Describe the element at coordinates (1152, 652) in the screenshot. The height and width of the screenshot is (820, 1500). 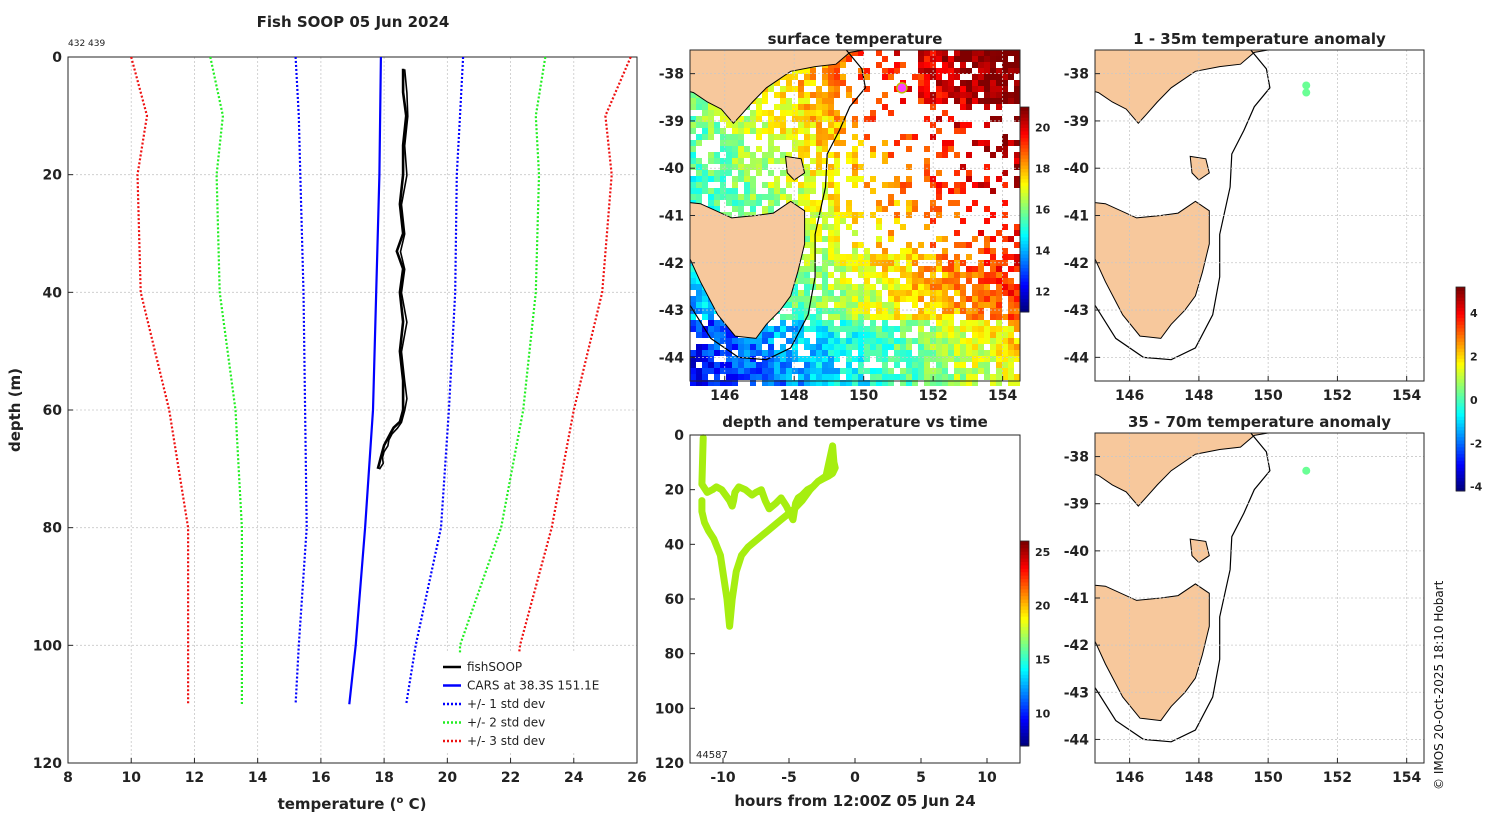
I see `anom-deep-tasmania` at that location.